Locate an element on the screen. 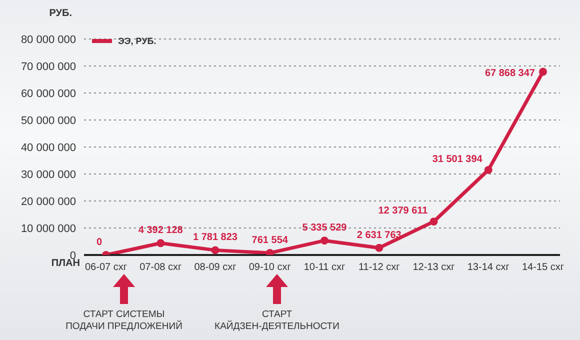 Image resolution: width=580 pixels, height=340 pixels. y-tick-label: 40 000 000 is located at coordinates (48, 148).